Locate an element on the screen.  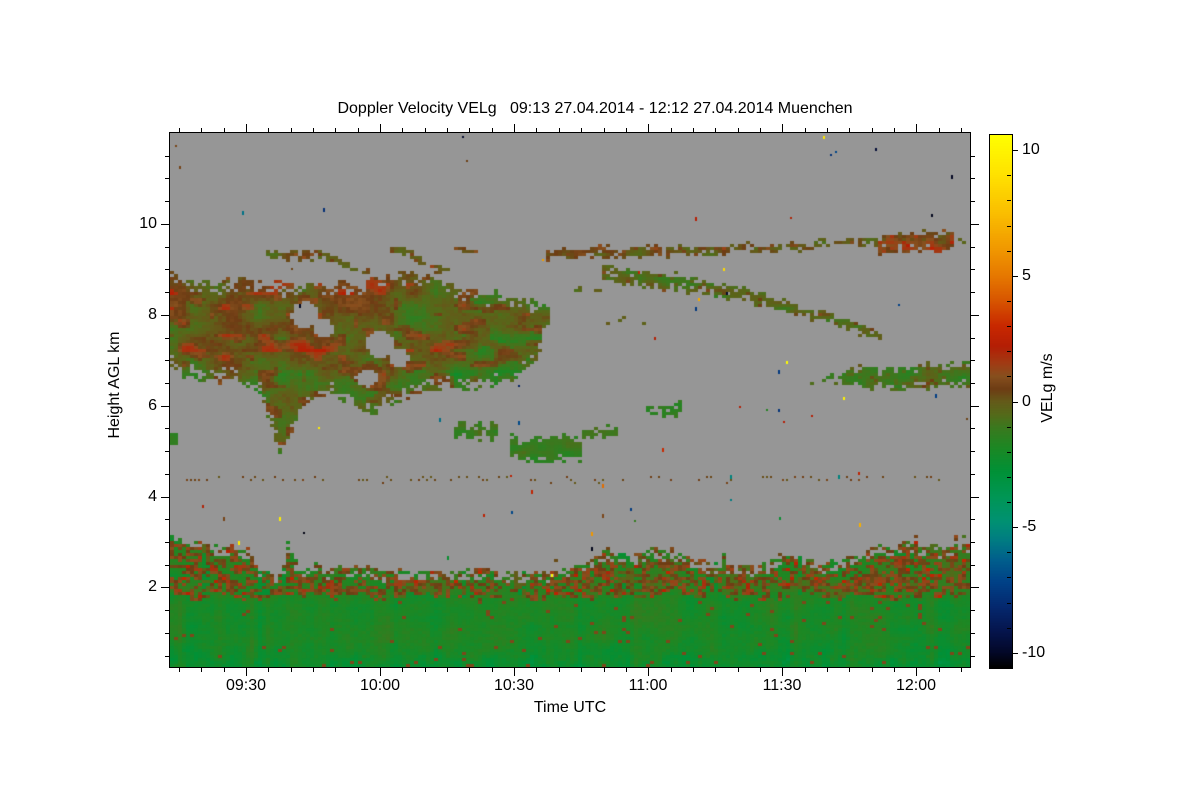
x-tick-label: 10:30 is located at coordinates (514, 685).